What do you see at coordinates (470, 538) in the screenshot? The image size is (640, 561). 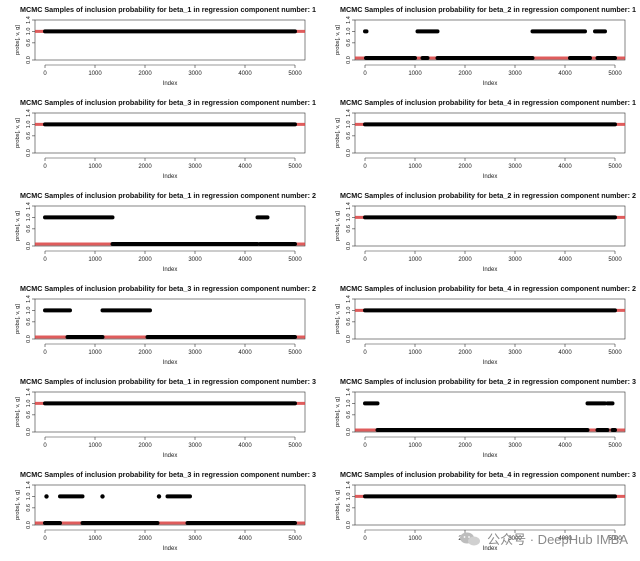 I see `wechat-icon` at bounding box center [470, 538].